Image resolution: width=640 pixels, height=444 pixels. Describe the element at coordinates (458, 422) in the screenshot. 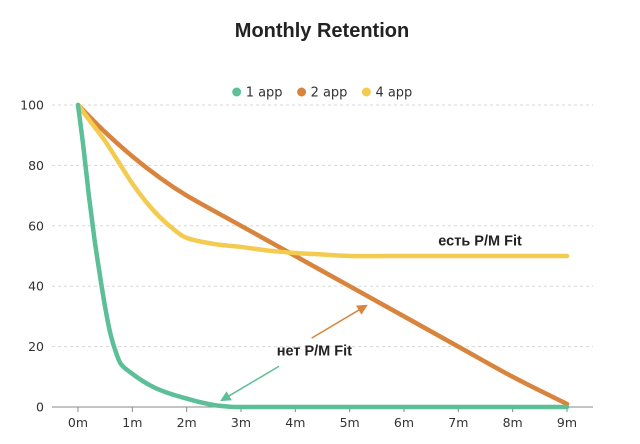

I see `x-tick-label: 7m` at that location.